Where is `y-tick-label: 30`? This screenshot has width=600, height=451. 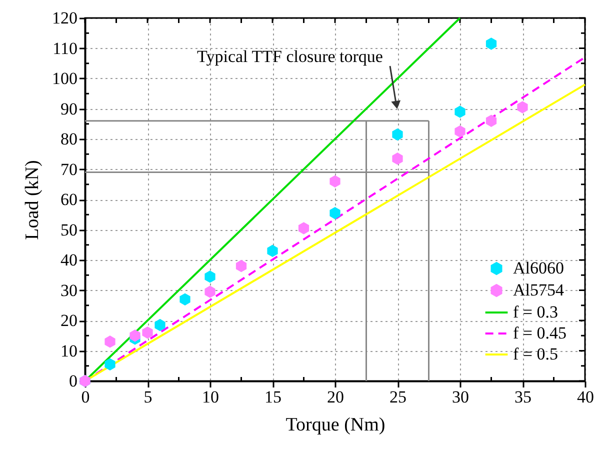
y-tick-label: 30 is located at coordinates (69, 290).